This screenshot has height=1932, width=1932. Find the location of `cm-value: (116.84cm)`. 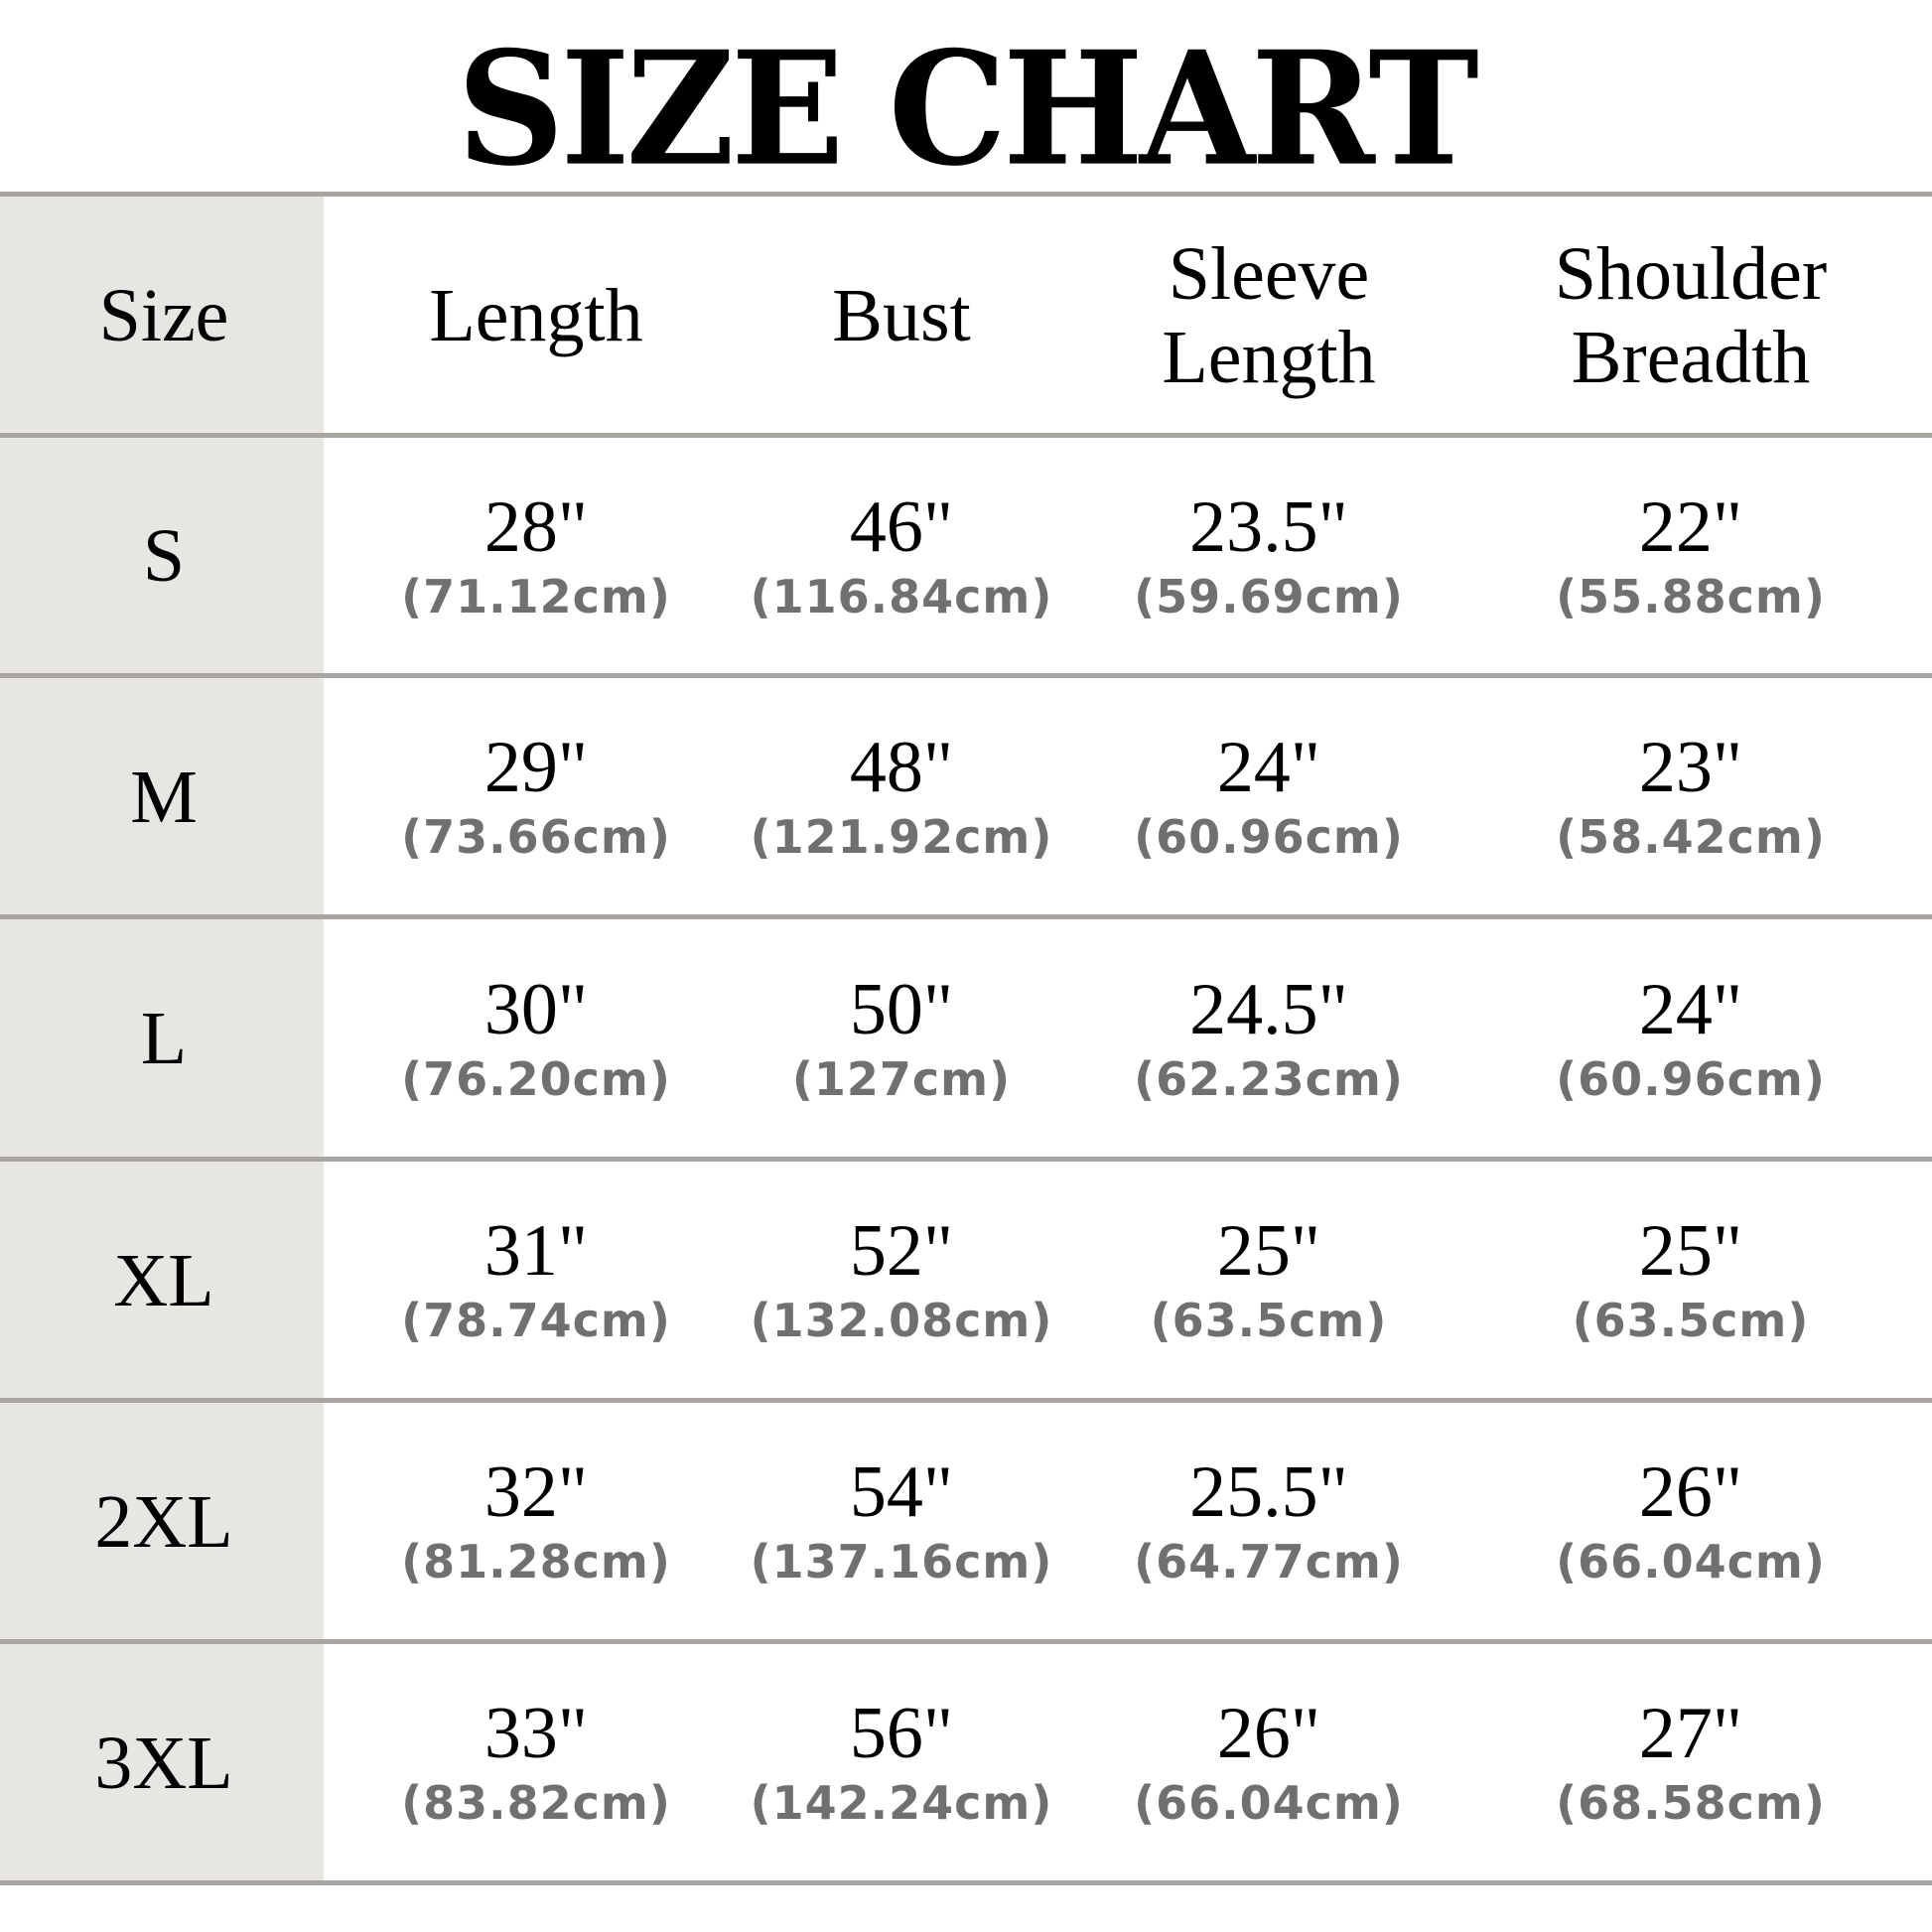

cm-value: (116.84cm) is located at coordinates (902, 596).